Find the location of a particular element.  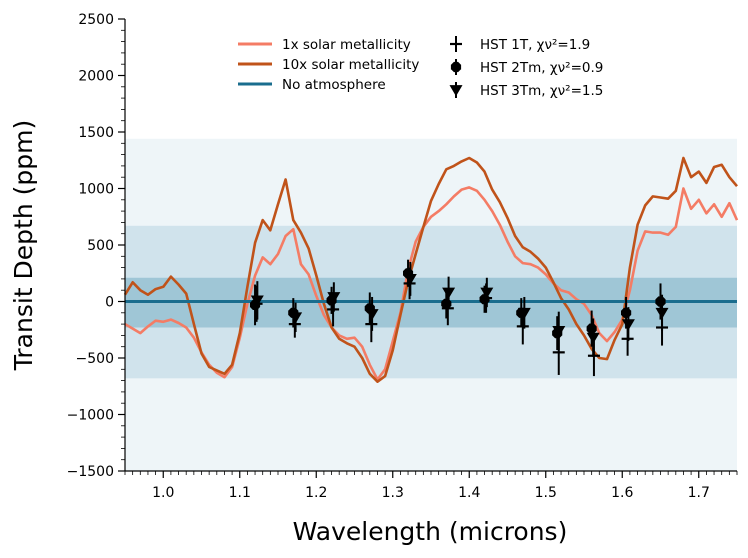

y-tick-label-4: 500 is located at coordinates (100, 246).